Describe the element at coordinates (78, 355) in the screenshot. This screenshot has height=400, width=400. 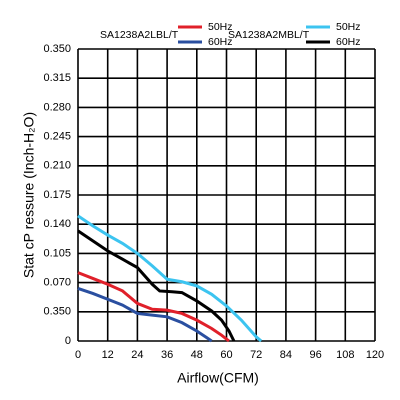
I see `x-tick-label: 0` at that location.